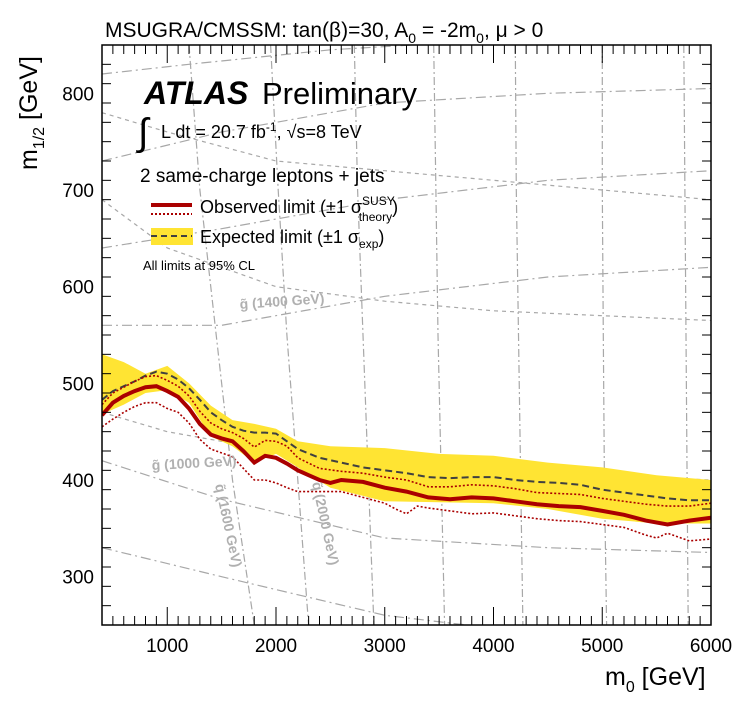 This screenshot has height=708, width=747. Describe the element at coordinates (194, 463) in the screenshot. I see `gluino-1000-label: g̃ (1000 GeV)` at that location.